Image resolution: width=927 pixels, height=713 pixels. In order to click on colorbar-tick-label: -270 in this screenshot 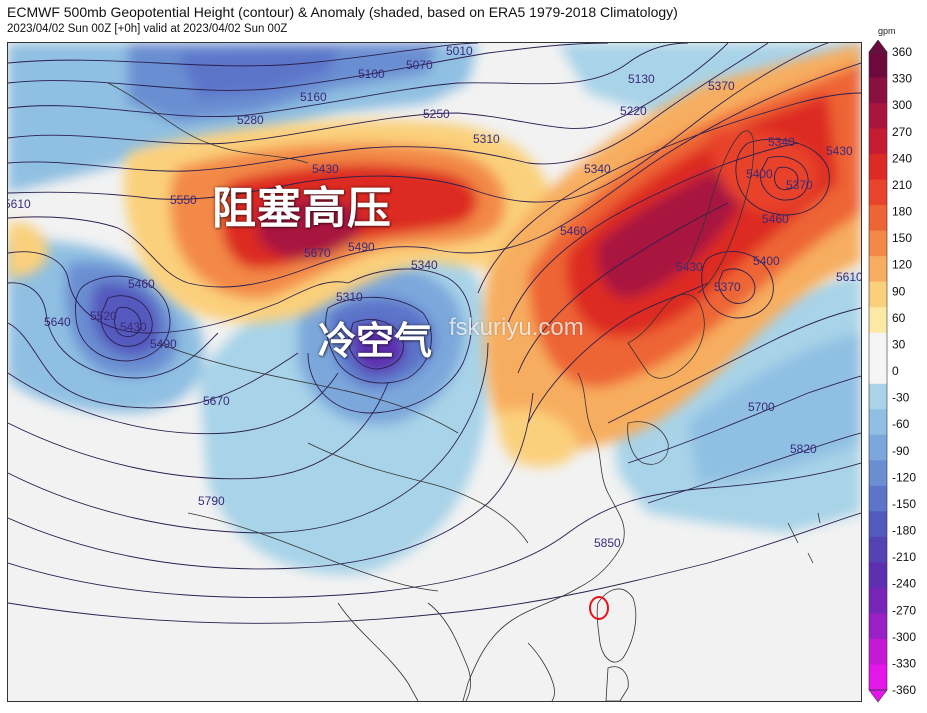, I will do `click(904, 610)`.